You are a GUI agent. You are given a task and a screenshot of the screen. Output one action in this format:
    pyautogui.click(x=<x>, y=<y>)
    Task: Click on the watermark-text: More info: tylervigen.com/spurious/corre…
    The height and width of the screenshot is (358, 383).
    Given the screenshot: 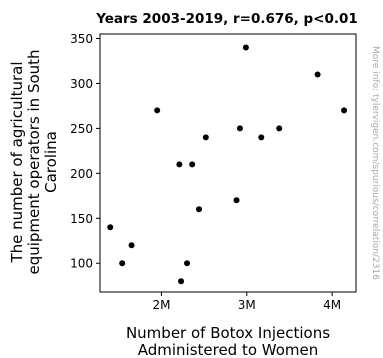 What is the action you would take?
    pyautogui.click(x=375, y=163)
    